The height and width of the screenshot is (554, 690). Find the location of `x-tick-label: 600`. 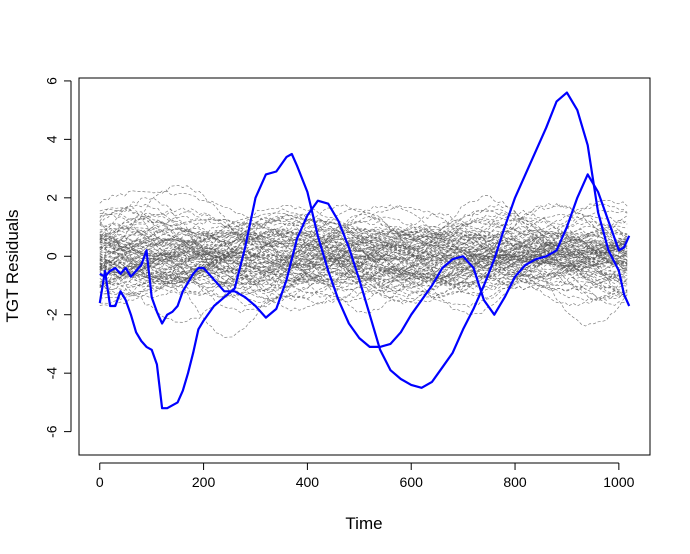

x-tick-label: 600 is located at coordinates (412, 482).